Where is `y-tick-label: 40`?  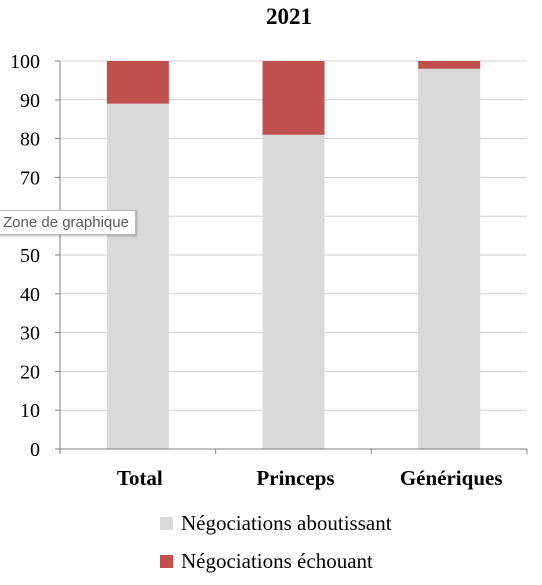
y-tick-label: 40 is located at coordinates (30, 295).